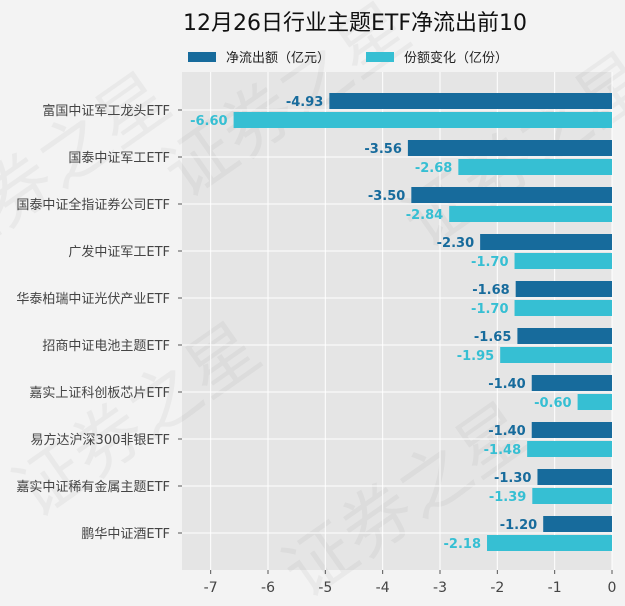 The image size is (625, 606). I want to click on data-label: -6.60, so click(208, 121).